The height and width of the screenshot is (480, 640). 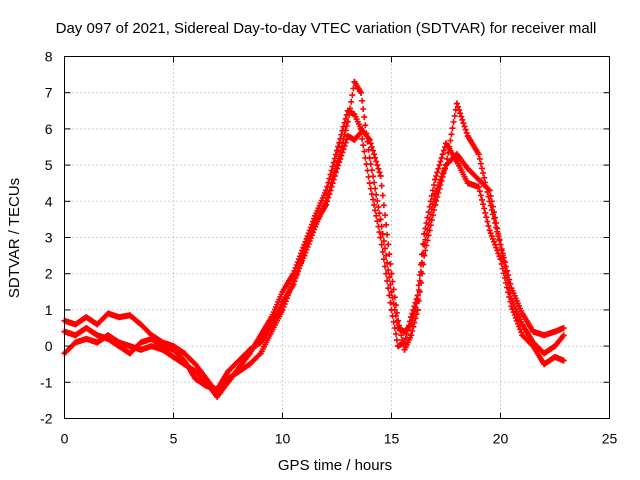 What do you see at coordinates (49, 201) in the screenshot?
I see `y-tick-label: 4` at bounding box center [49, 201].